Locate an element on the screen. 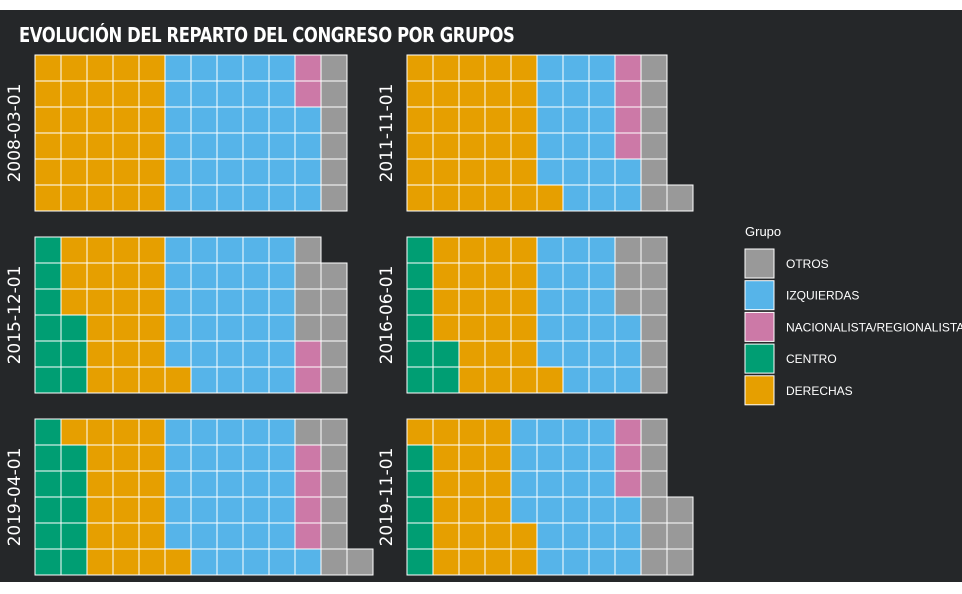 The image size is (962, 594). panel-strip-label: 2008-03-01 is located at coordinates (15, 133).